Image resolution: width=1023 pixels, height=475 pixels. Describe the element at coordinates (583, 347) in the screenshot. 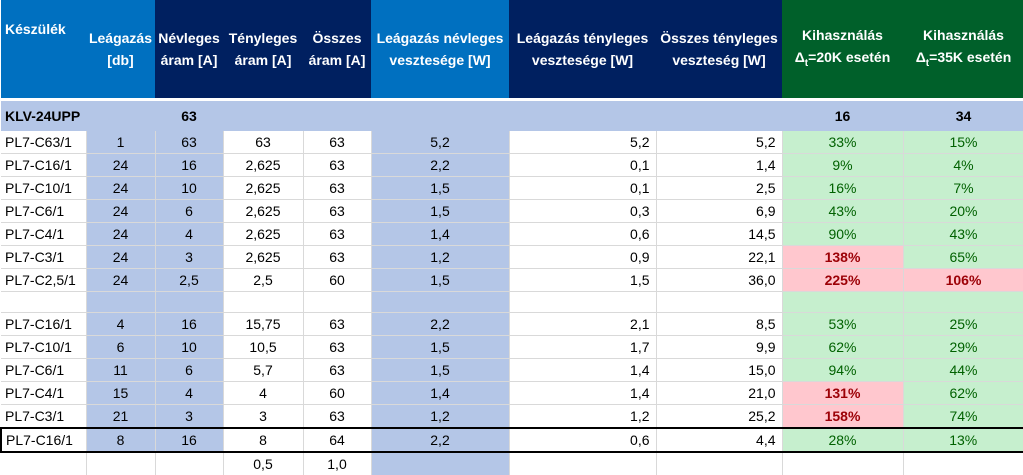

I see `cell-branch-actual-loss: 1,7` at that location.